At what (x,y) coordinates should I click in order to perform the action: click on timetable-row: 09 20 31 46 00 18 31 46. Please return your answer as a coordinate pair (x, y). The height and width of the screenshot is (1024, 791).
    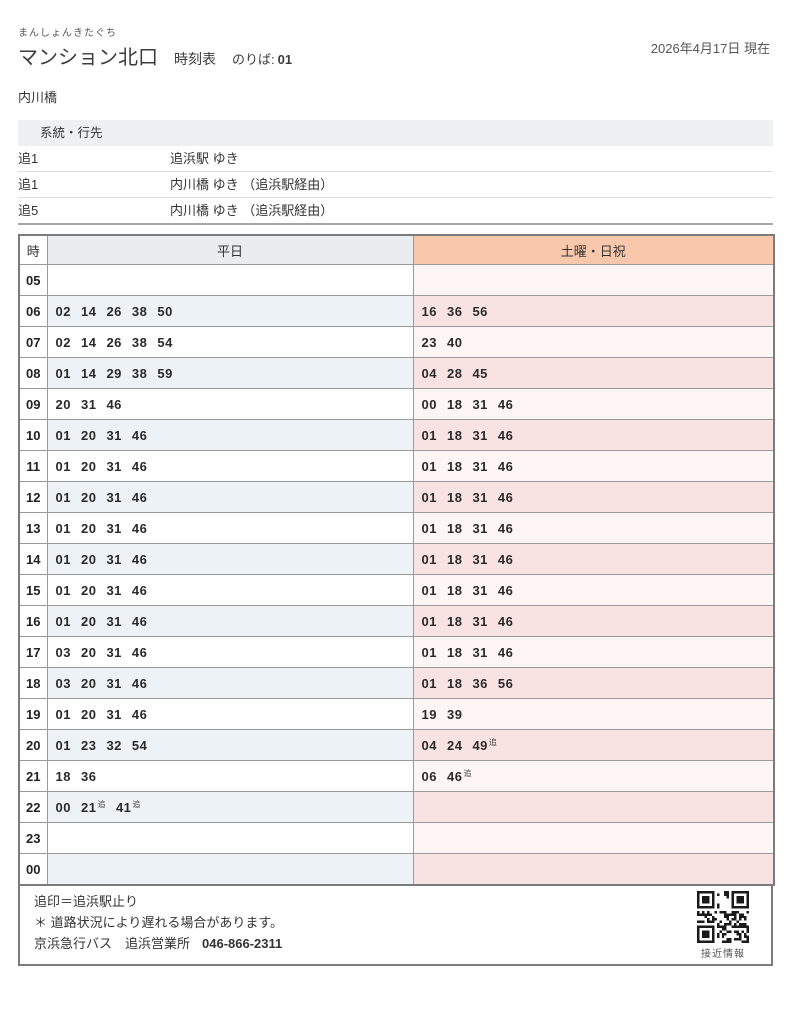
    Looking at the image, I should click on (396, 404).